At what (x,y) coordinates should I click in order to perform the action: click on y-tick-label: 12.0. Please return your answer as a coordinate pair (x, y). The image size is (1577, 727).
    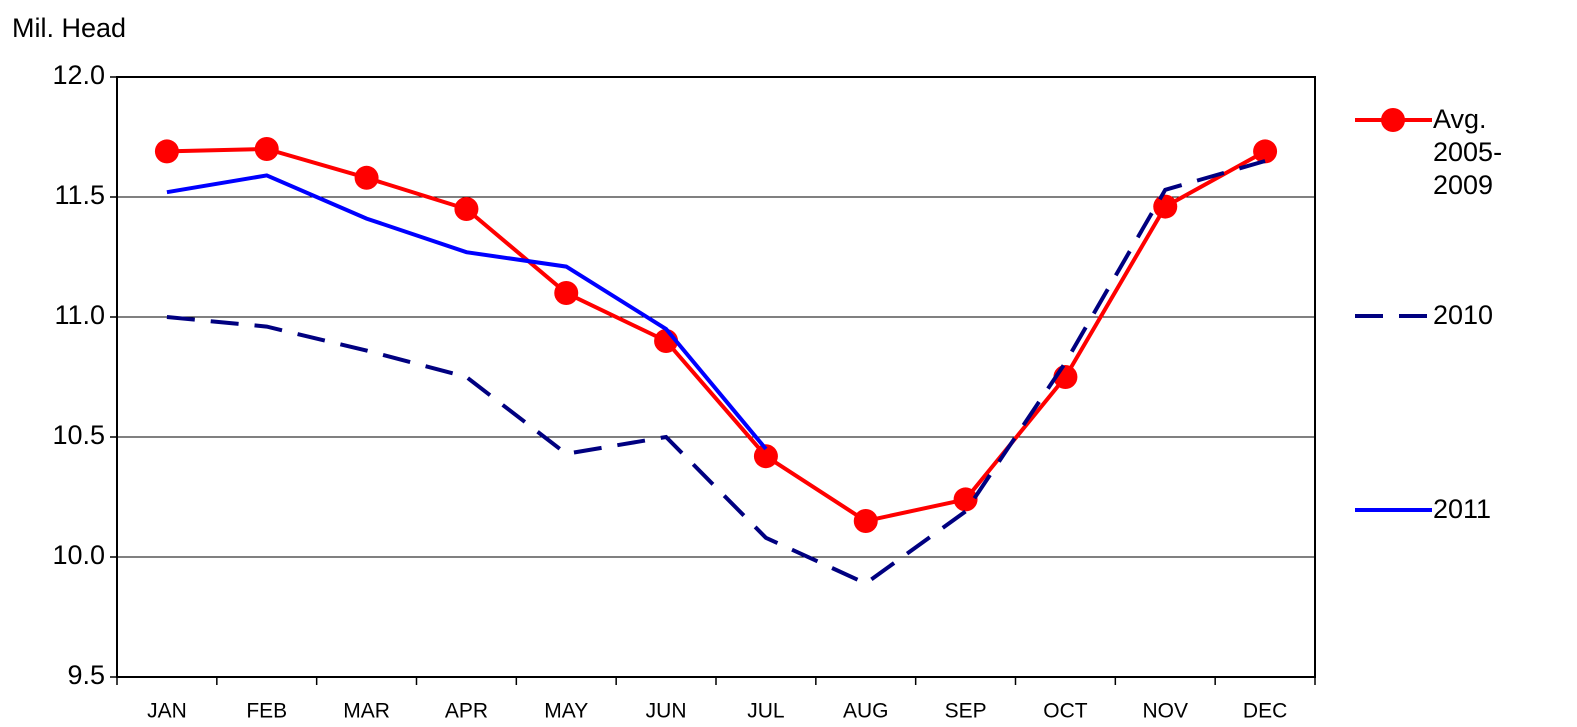
    Looking at the image, I should click on (78, 75).